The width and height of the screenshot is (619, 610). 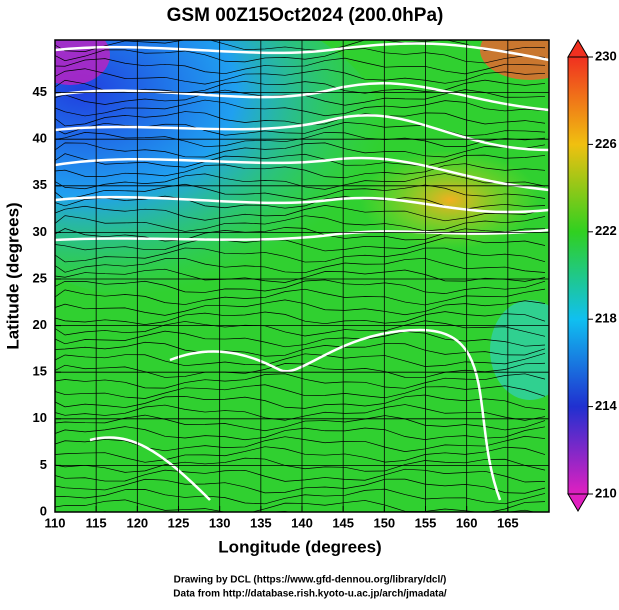 I want to click on colorbar-top, so click(x=578, y=48).